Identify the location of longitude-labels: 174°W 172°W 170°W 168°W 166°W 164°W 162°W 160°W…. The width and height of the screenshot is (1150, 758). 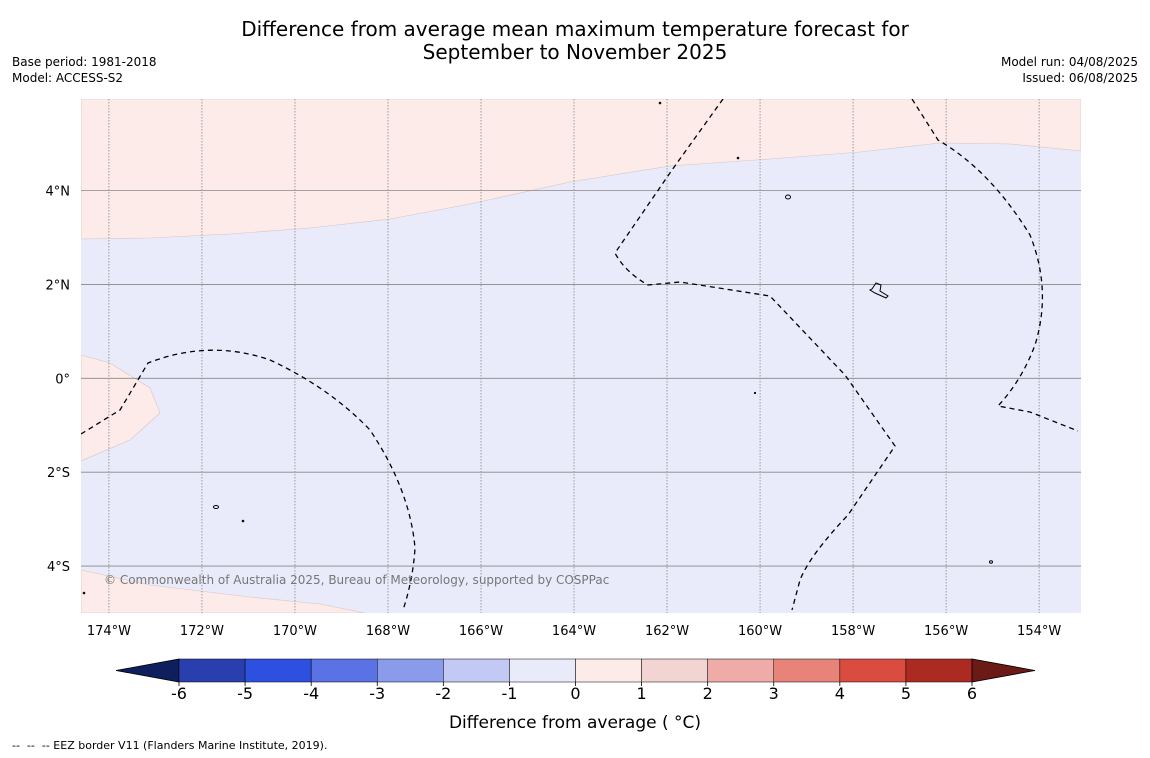
(574, 631).